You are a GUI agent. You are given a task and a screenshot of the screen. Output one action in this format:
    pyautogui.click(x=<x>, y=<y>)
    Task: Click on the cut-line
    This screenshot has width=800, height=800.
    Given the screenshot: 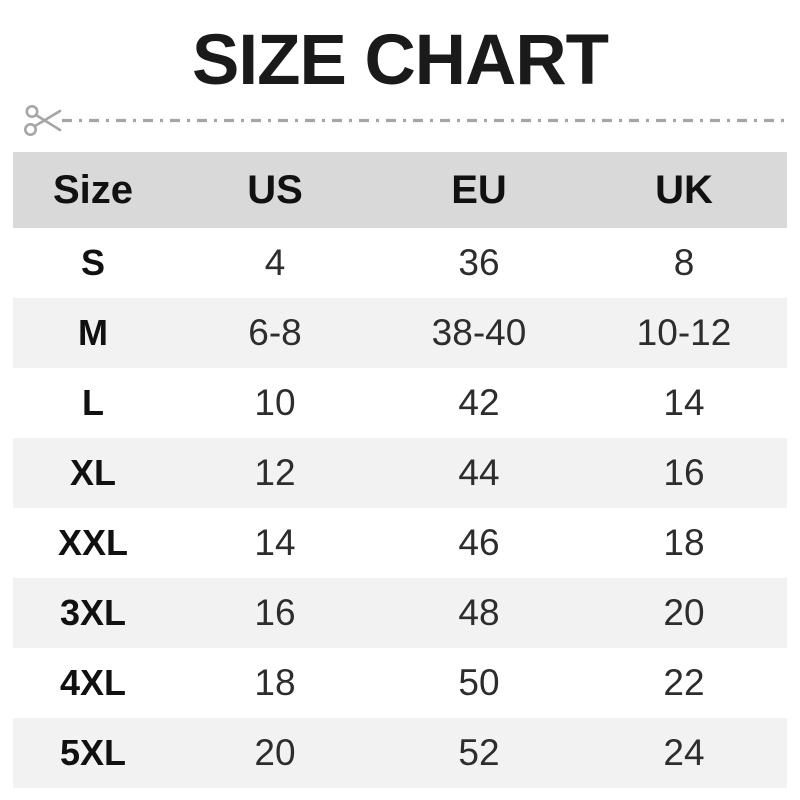 What is the action you would take?
    pyautogui.click(x=400, y=121)
    